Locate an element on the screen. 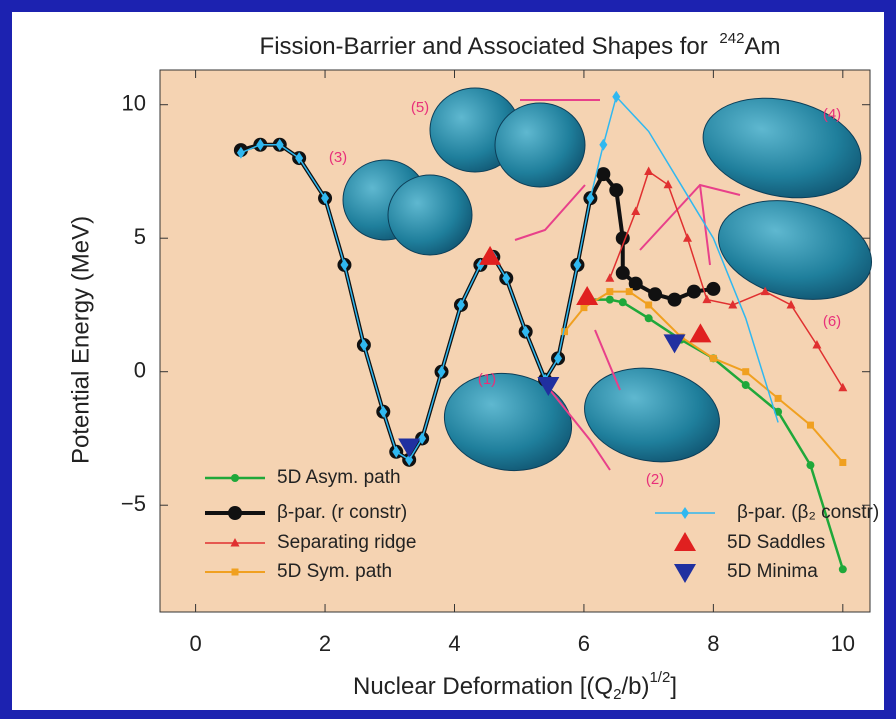 The width and height of the screenshot is (896, 719). legend-label: Separating ridge is located at coordinates (346, 542).